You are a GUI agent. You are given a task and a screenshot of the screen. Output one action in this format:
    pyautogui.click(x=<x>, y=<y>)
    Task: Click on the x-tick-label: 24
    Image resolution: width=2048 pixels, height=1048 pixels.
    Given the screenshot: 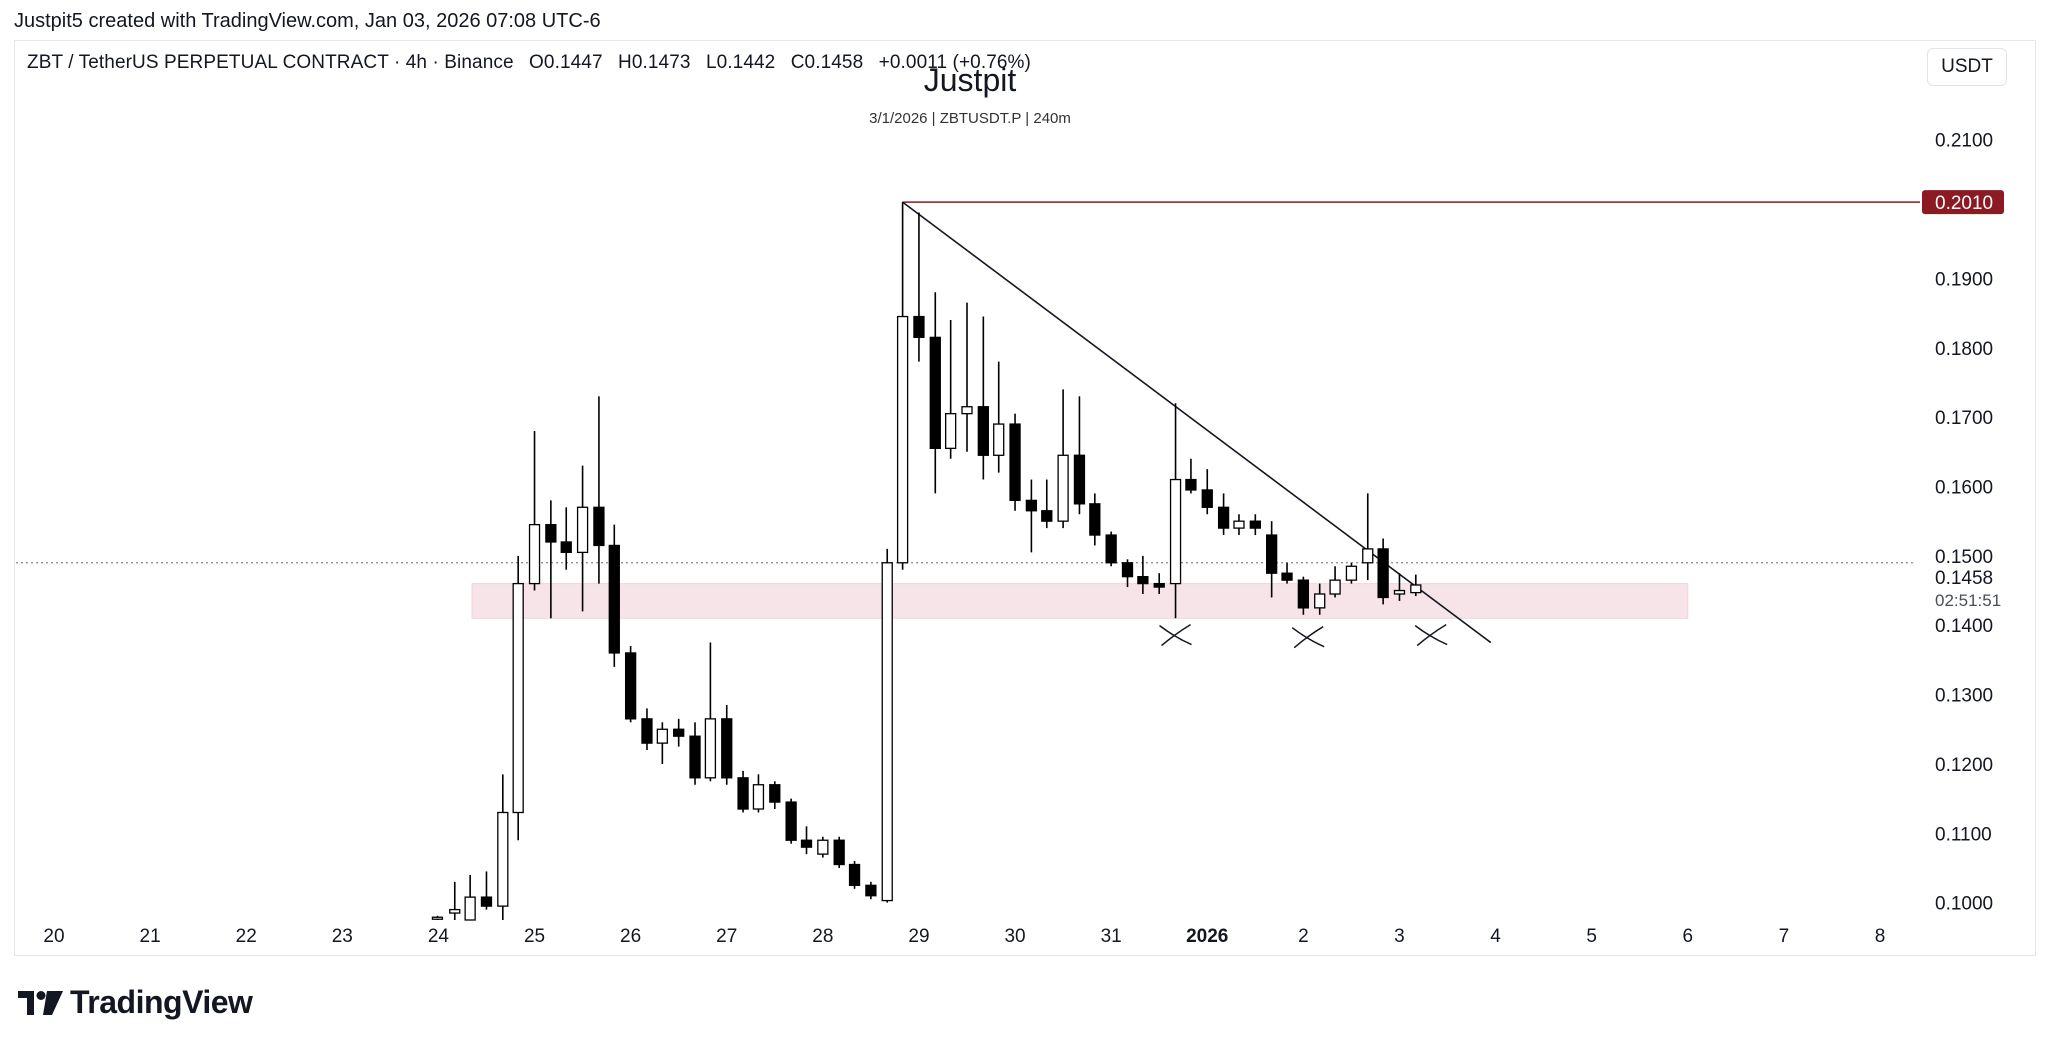 What is the action you would take?
    pyautogui.click(x=439, y=936)
    